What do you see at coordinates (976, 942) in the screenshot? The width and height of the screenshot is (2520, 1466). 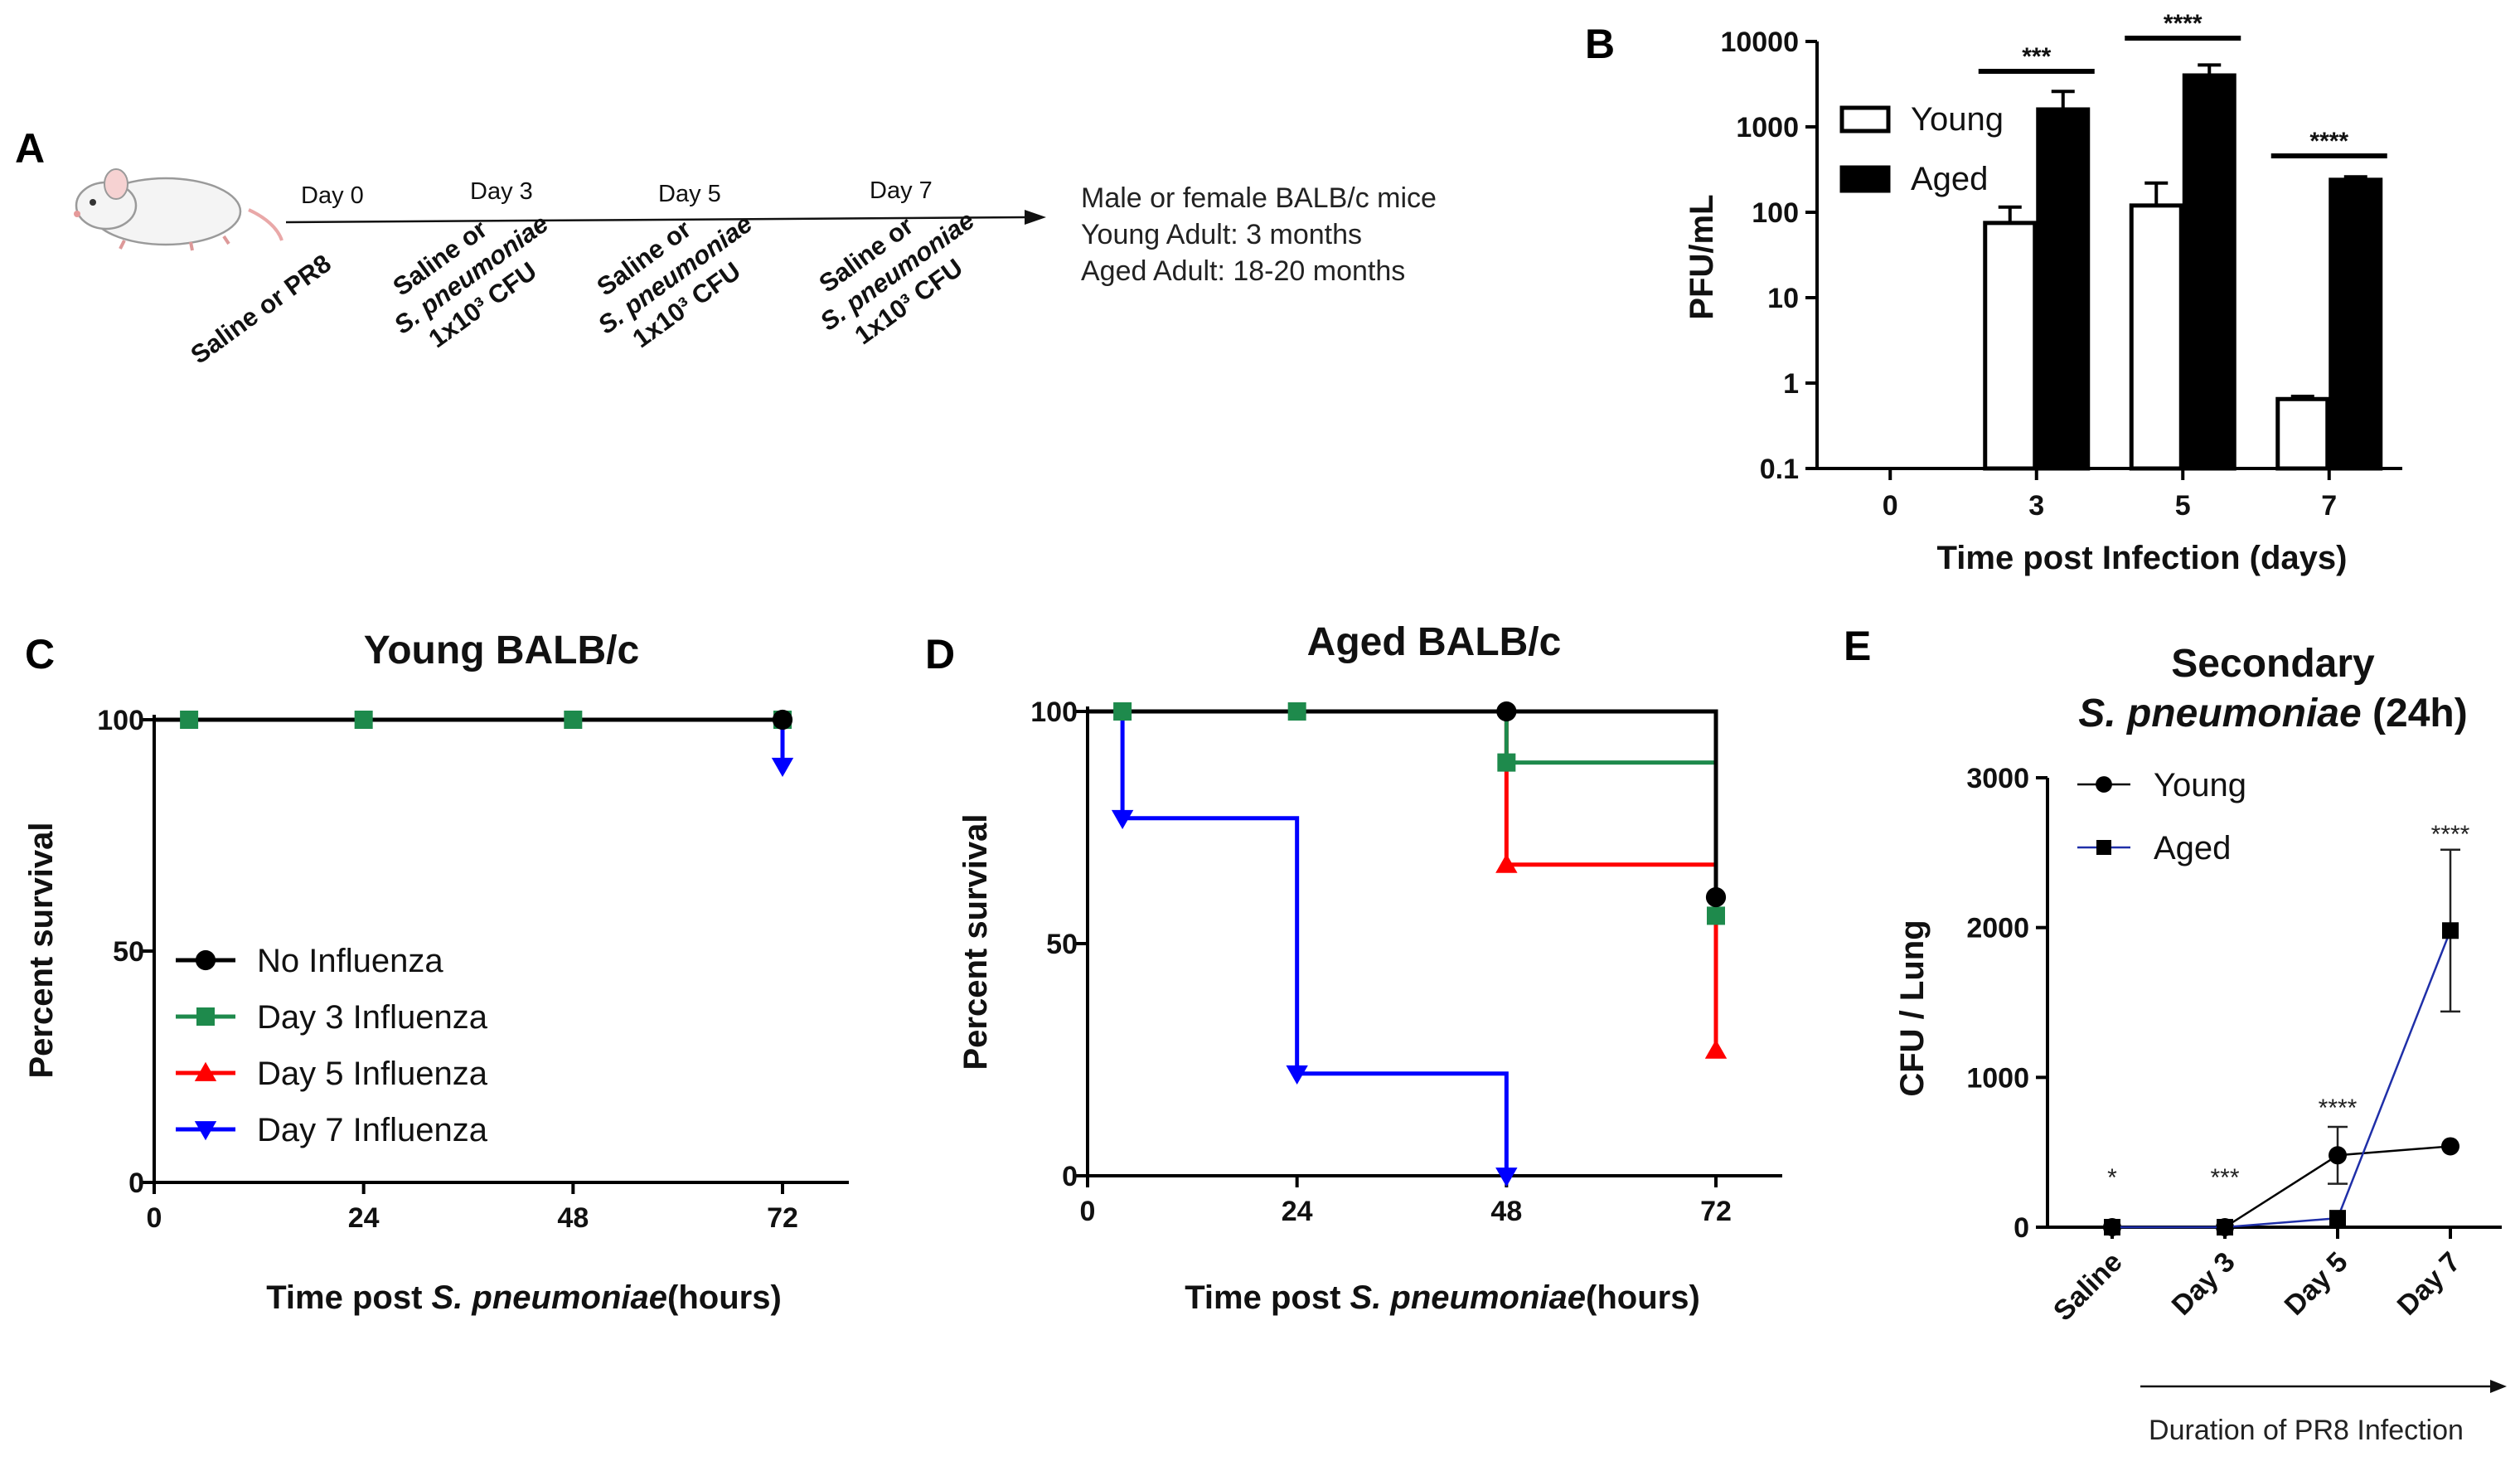 I see `panel-d-ylabel: Percent survival` at bounding box center [976, 942].